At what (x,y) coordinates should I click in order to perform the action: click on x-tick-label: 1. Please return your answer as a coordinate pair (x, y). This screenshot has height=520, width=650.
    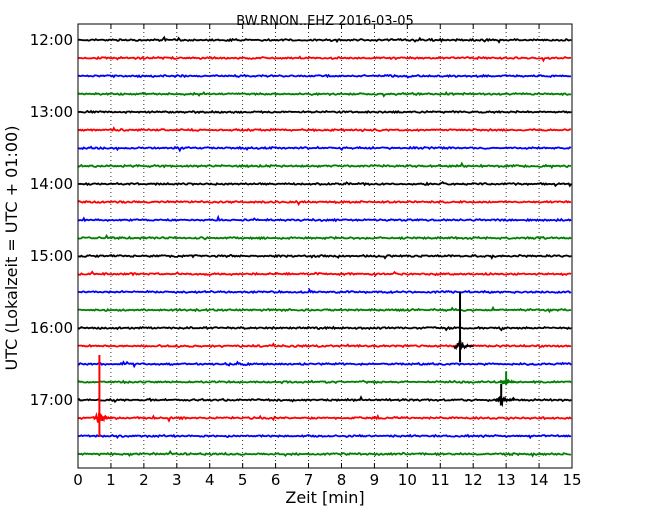
    Looking at the image, I should click on (111, 480).